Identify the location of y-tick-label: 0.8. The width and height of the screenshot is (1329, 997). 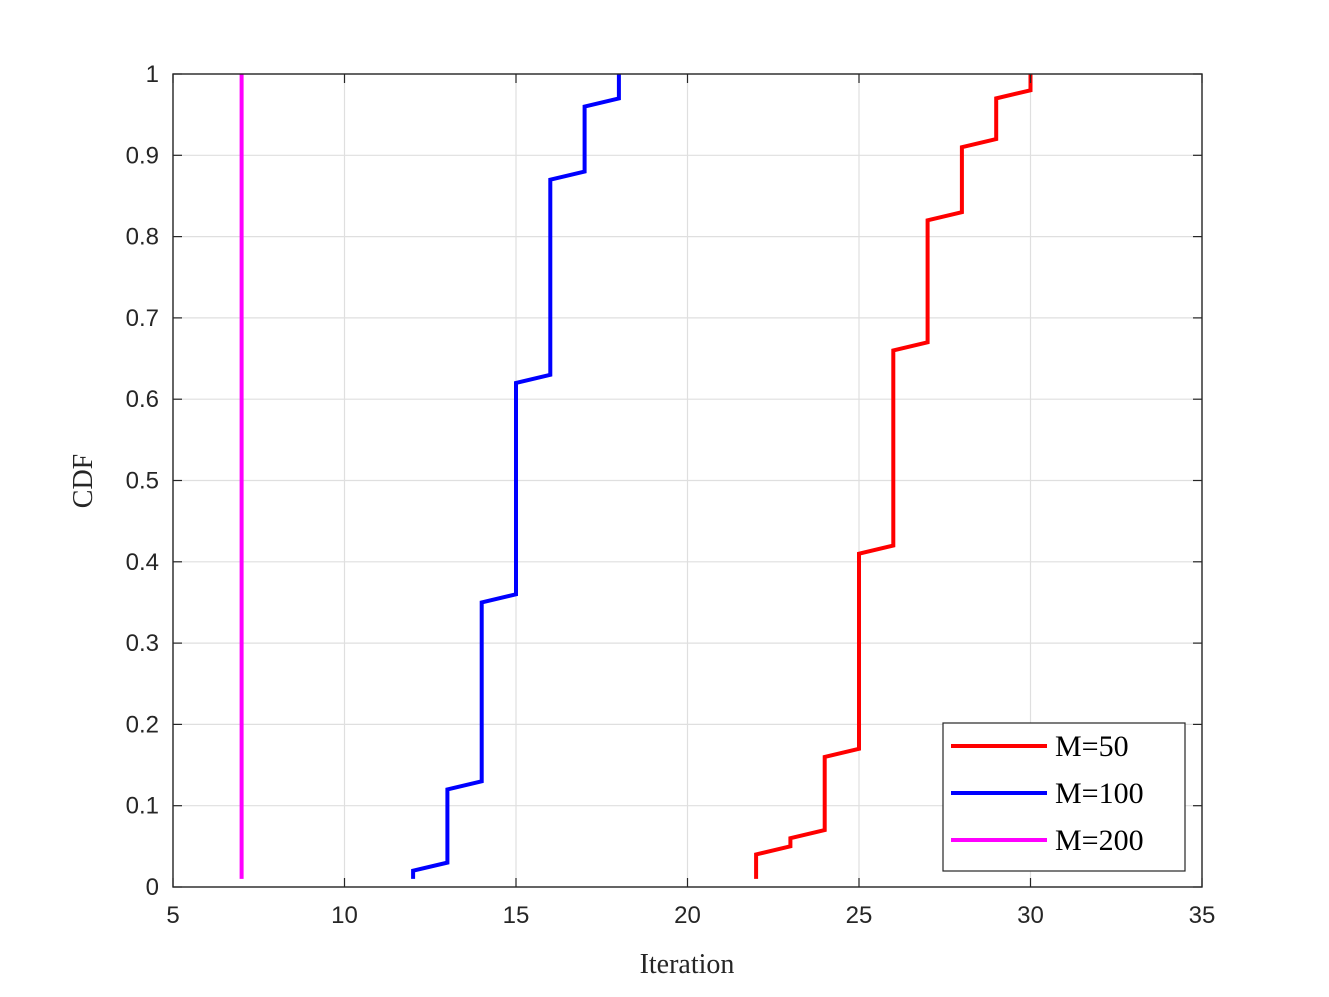
(142, 237).